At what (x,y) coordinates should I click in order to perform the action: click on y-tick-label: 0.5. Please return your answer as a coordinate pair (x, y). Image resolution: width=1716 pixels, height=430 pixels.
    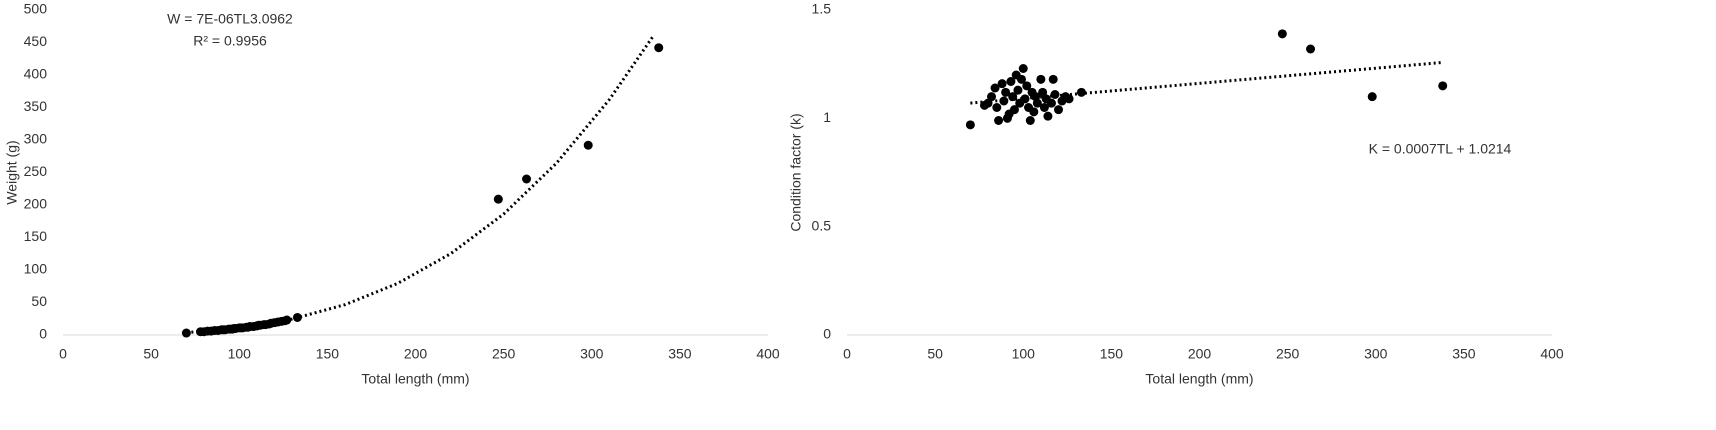
    Looking at the image, I should click on (822, 225).